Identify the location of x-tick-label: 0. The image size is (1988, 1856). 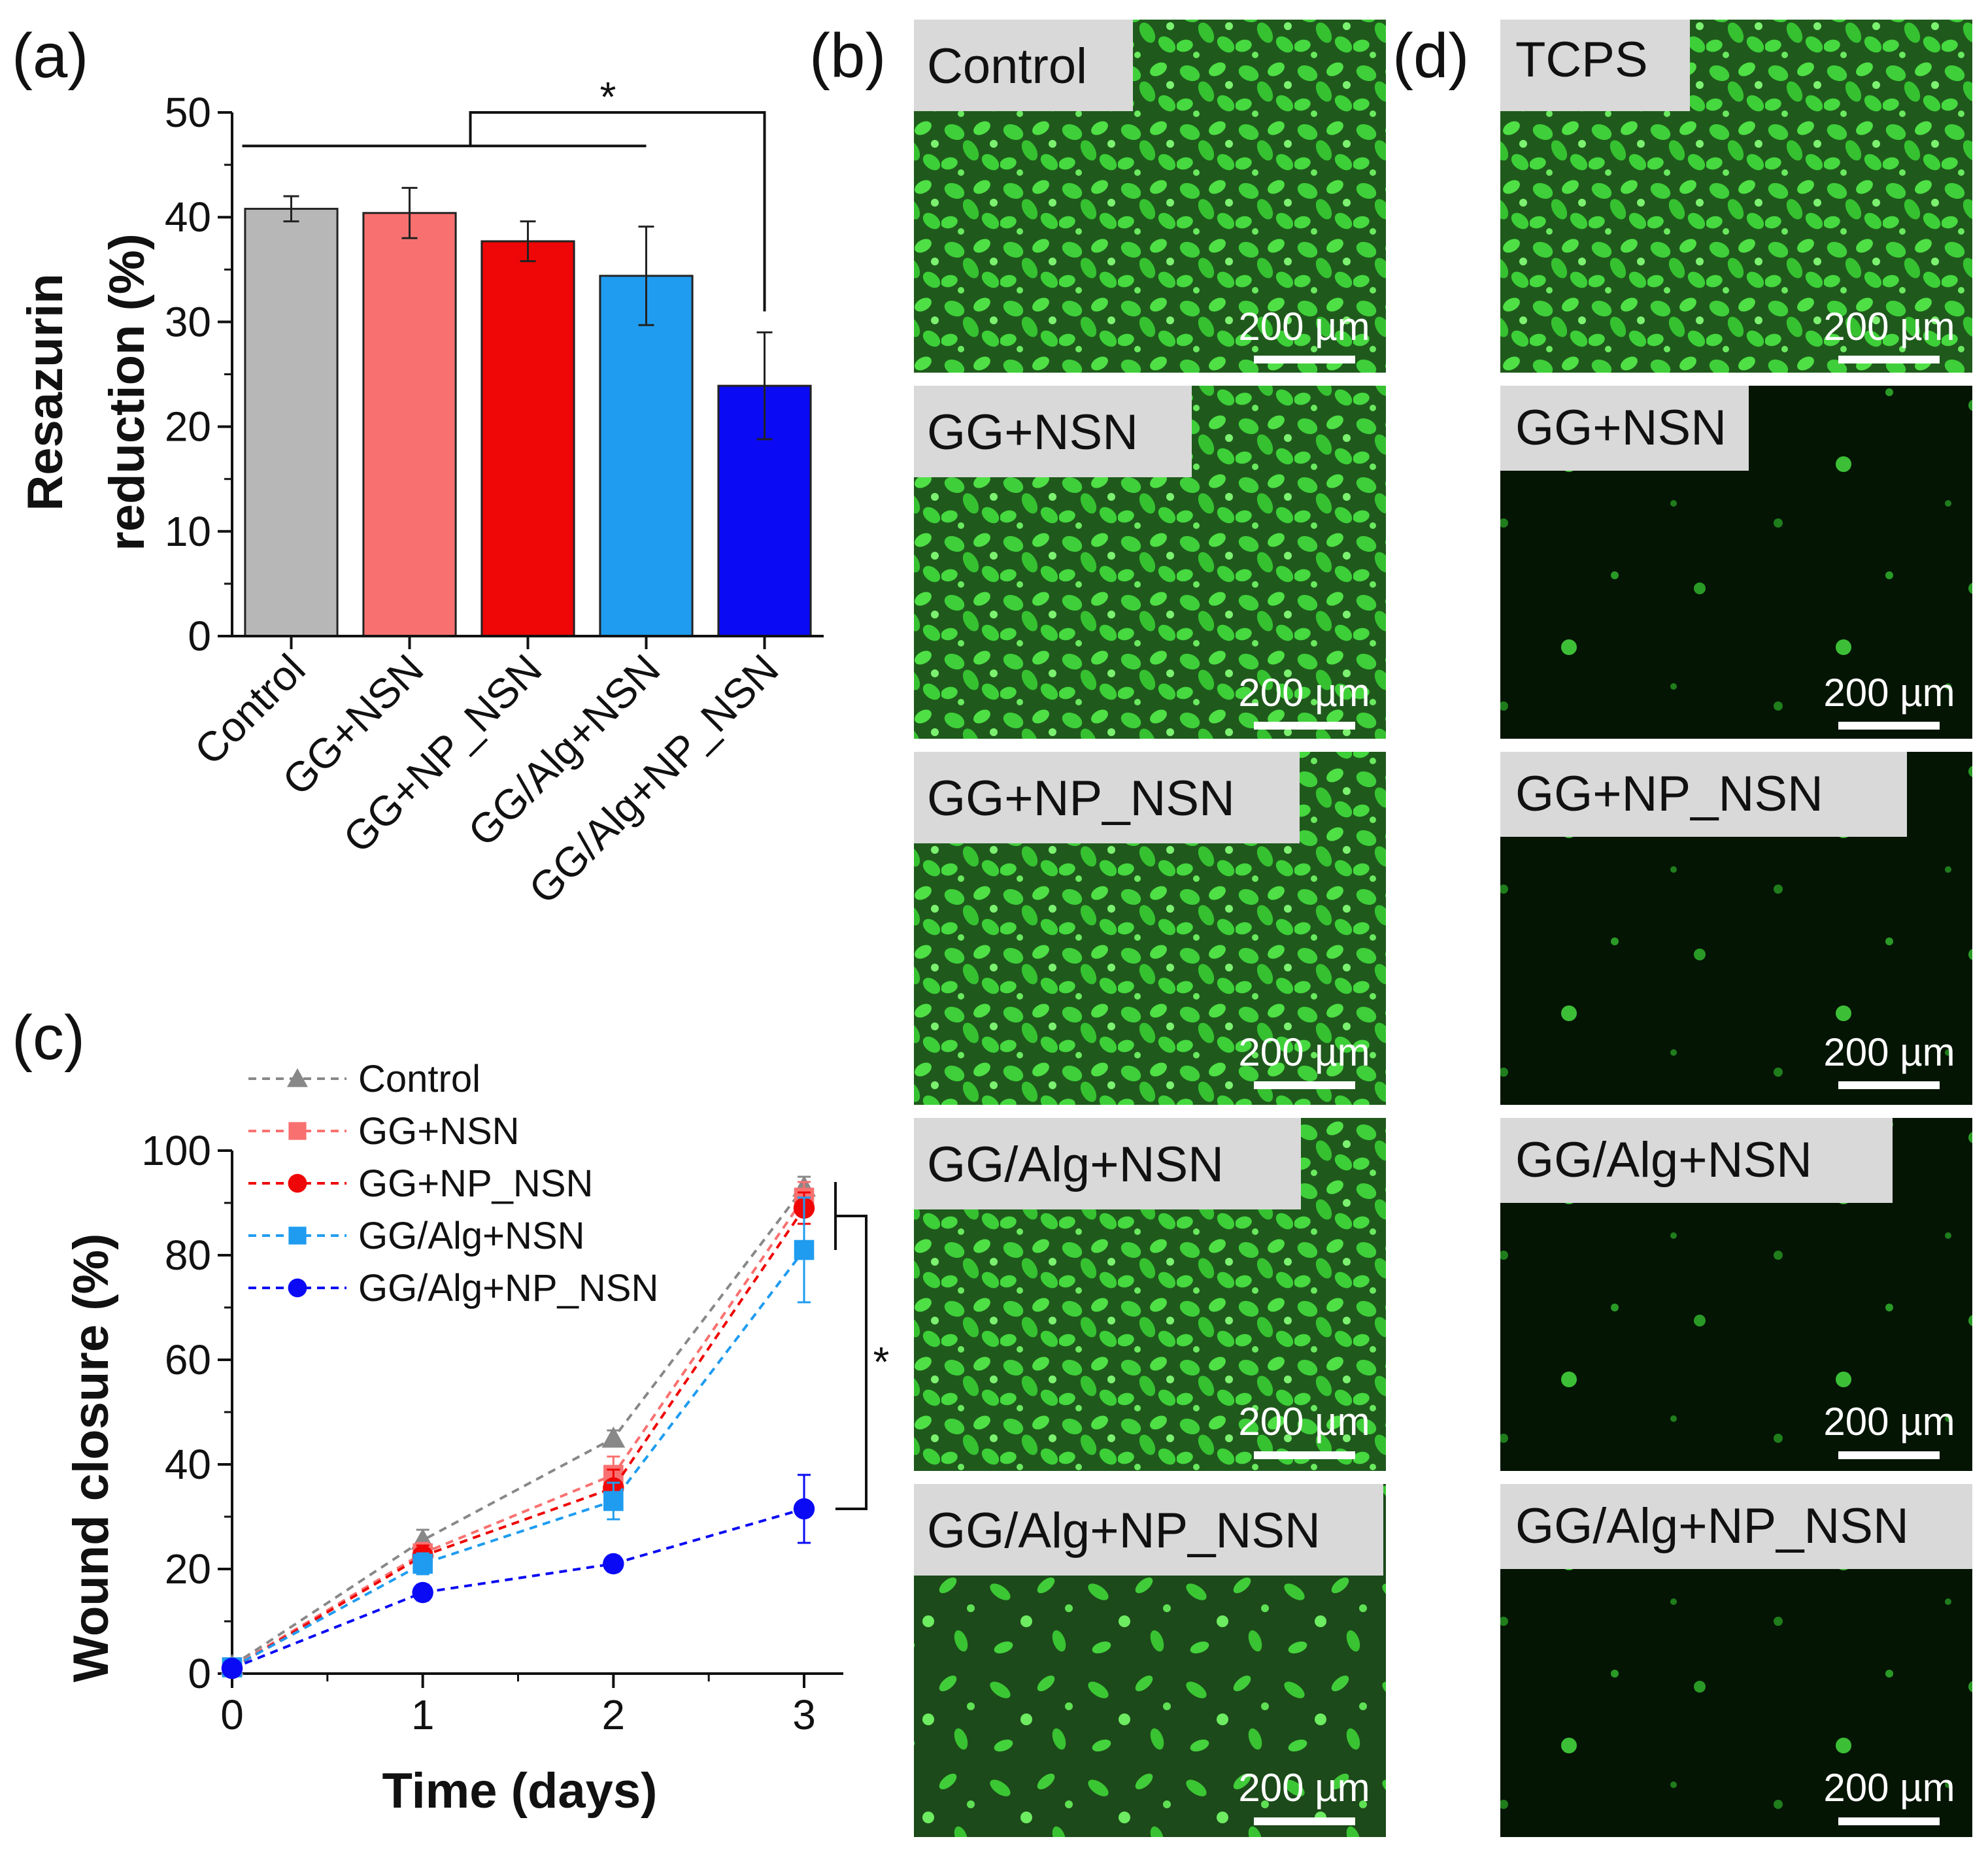
(232, 1715).